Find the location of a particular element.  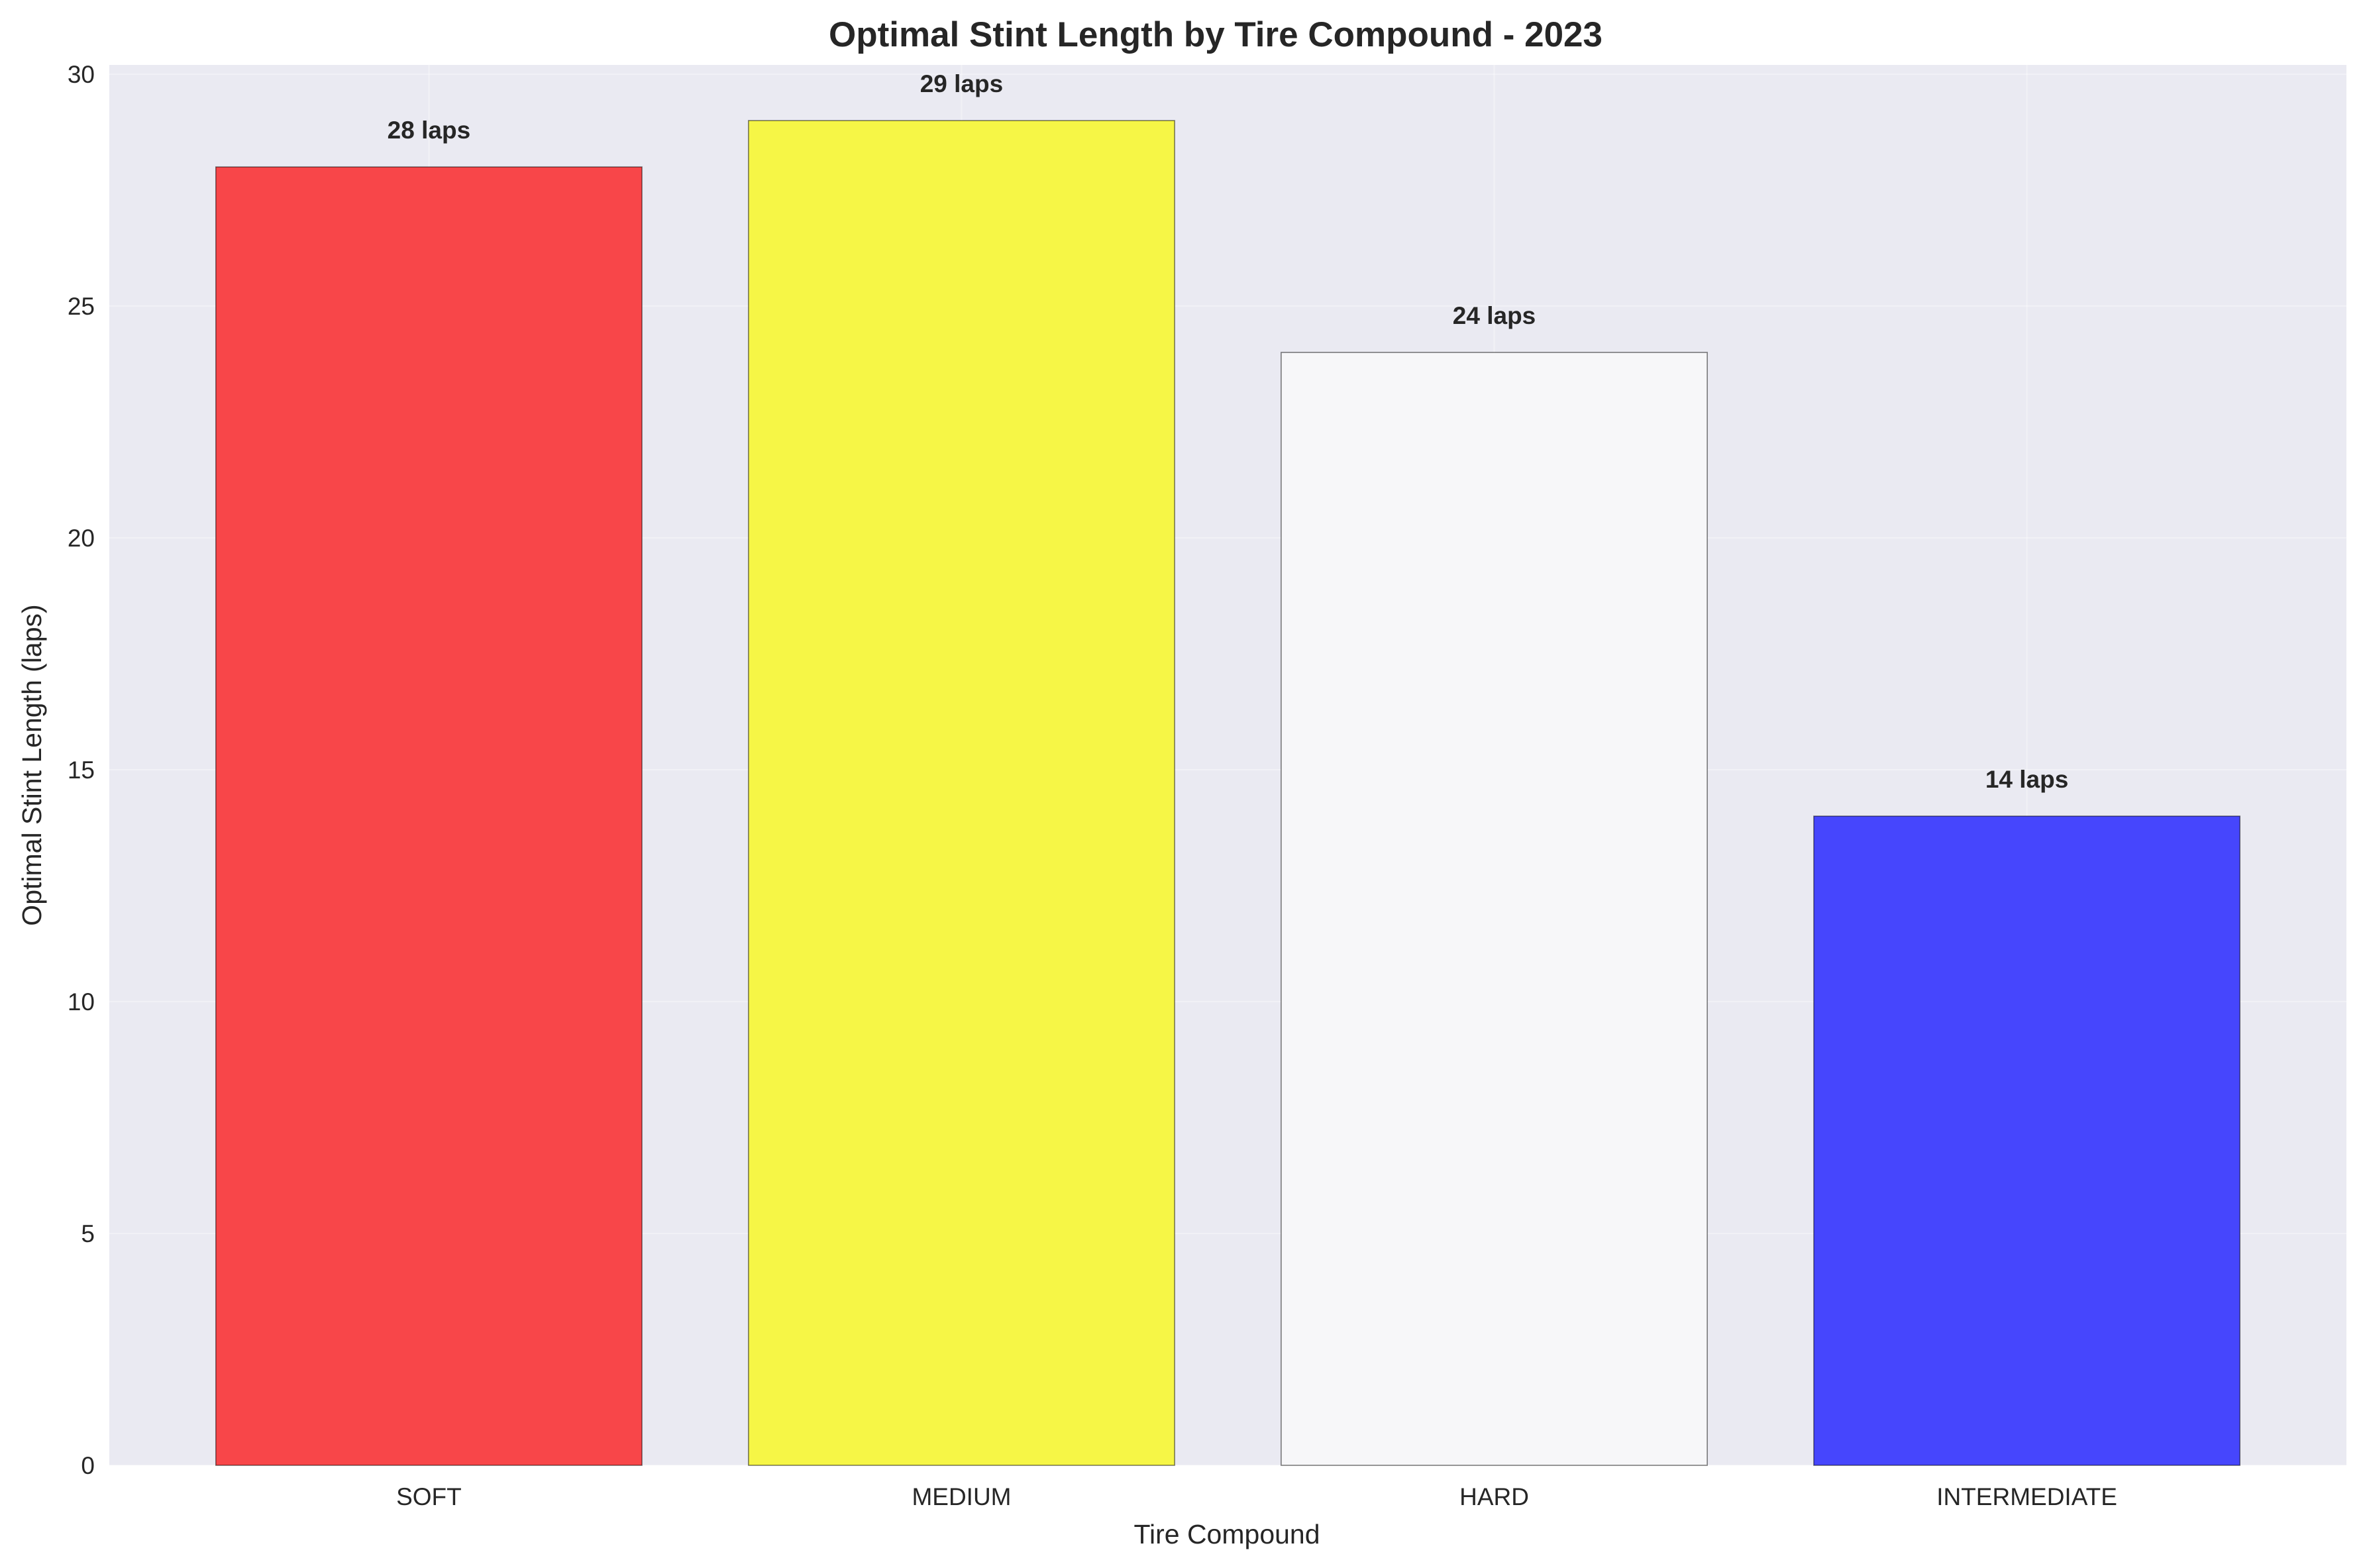

y-tick-label: 10 is located at coordinates (81, 1002).